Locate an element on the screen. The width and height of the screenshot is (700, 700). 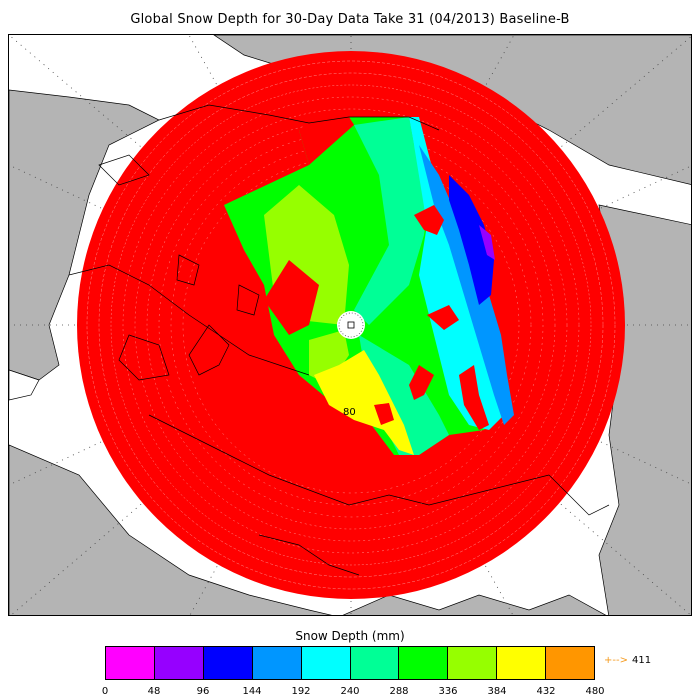
land-asia-south is located at coordinates (170, 529).